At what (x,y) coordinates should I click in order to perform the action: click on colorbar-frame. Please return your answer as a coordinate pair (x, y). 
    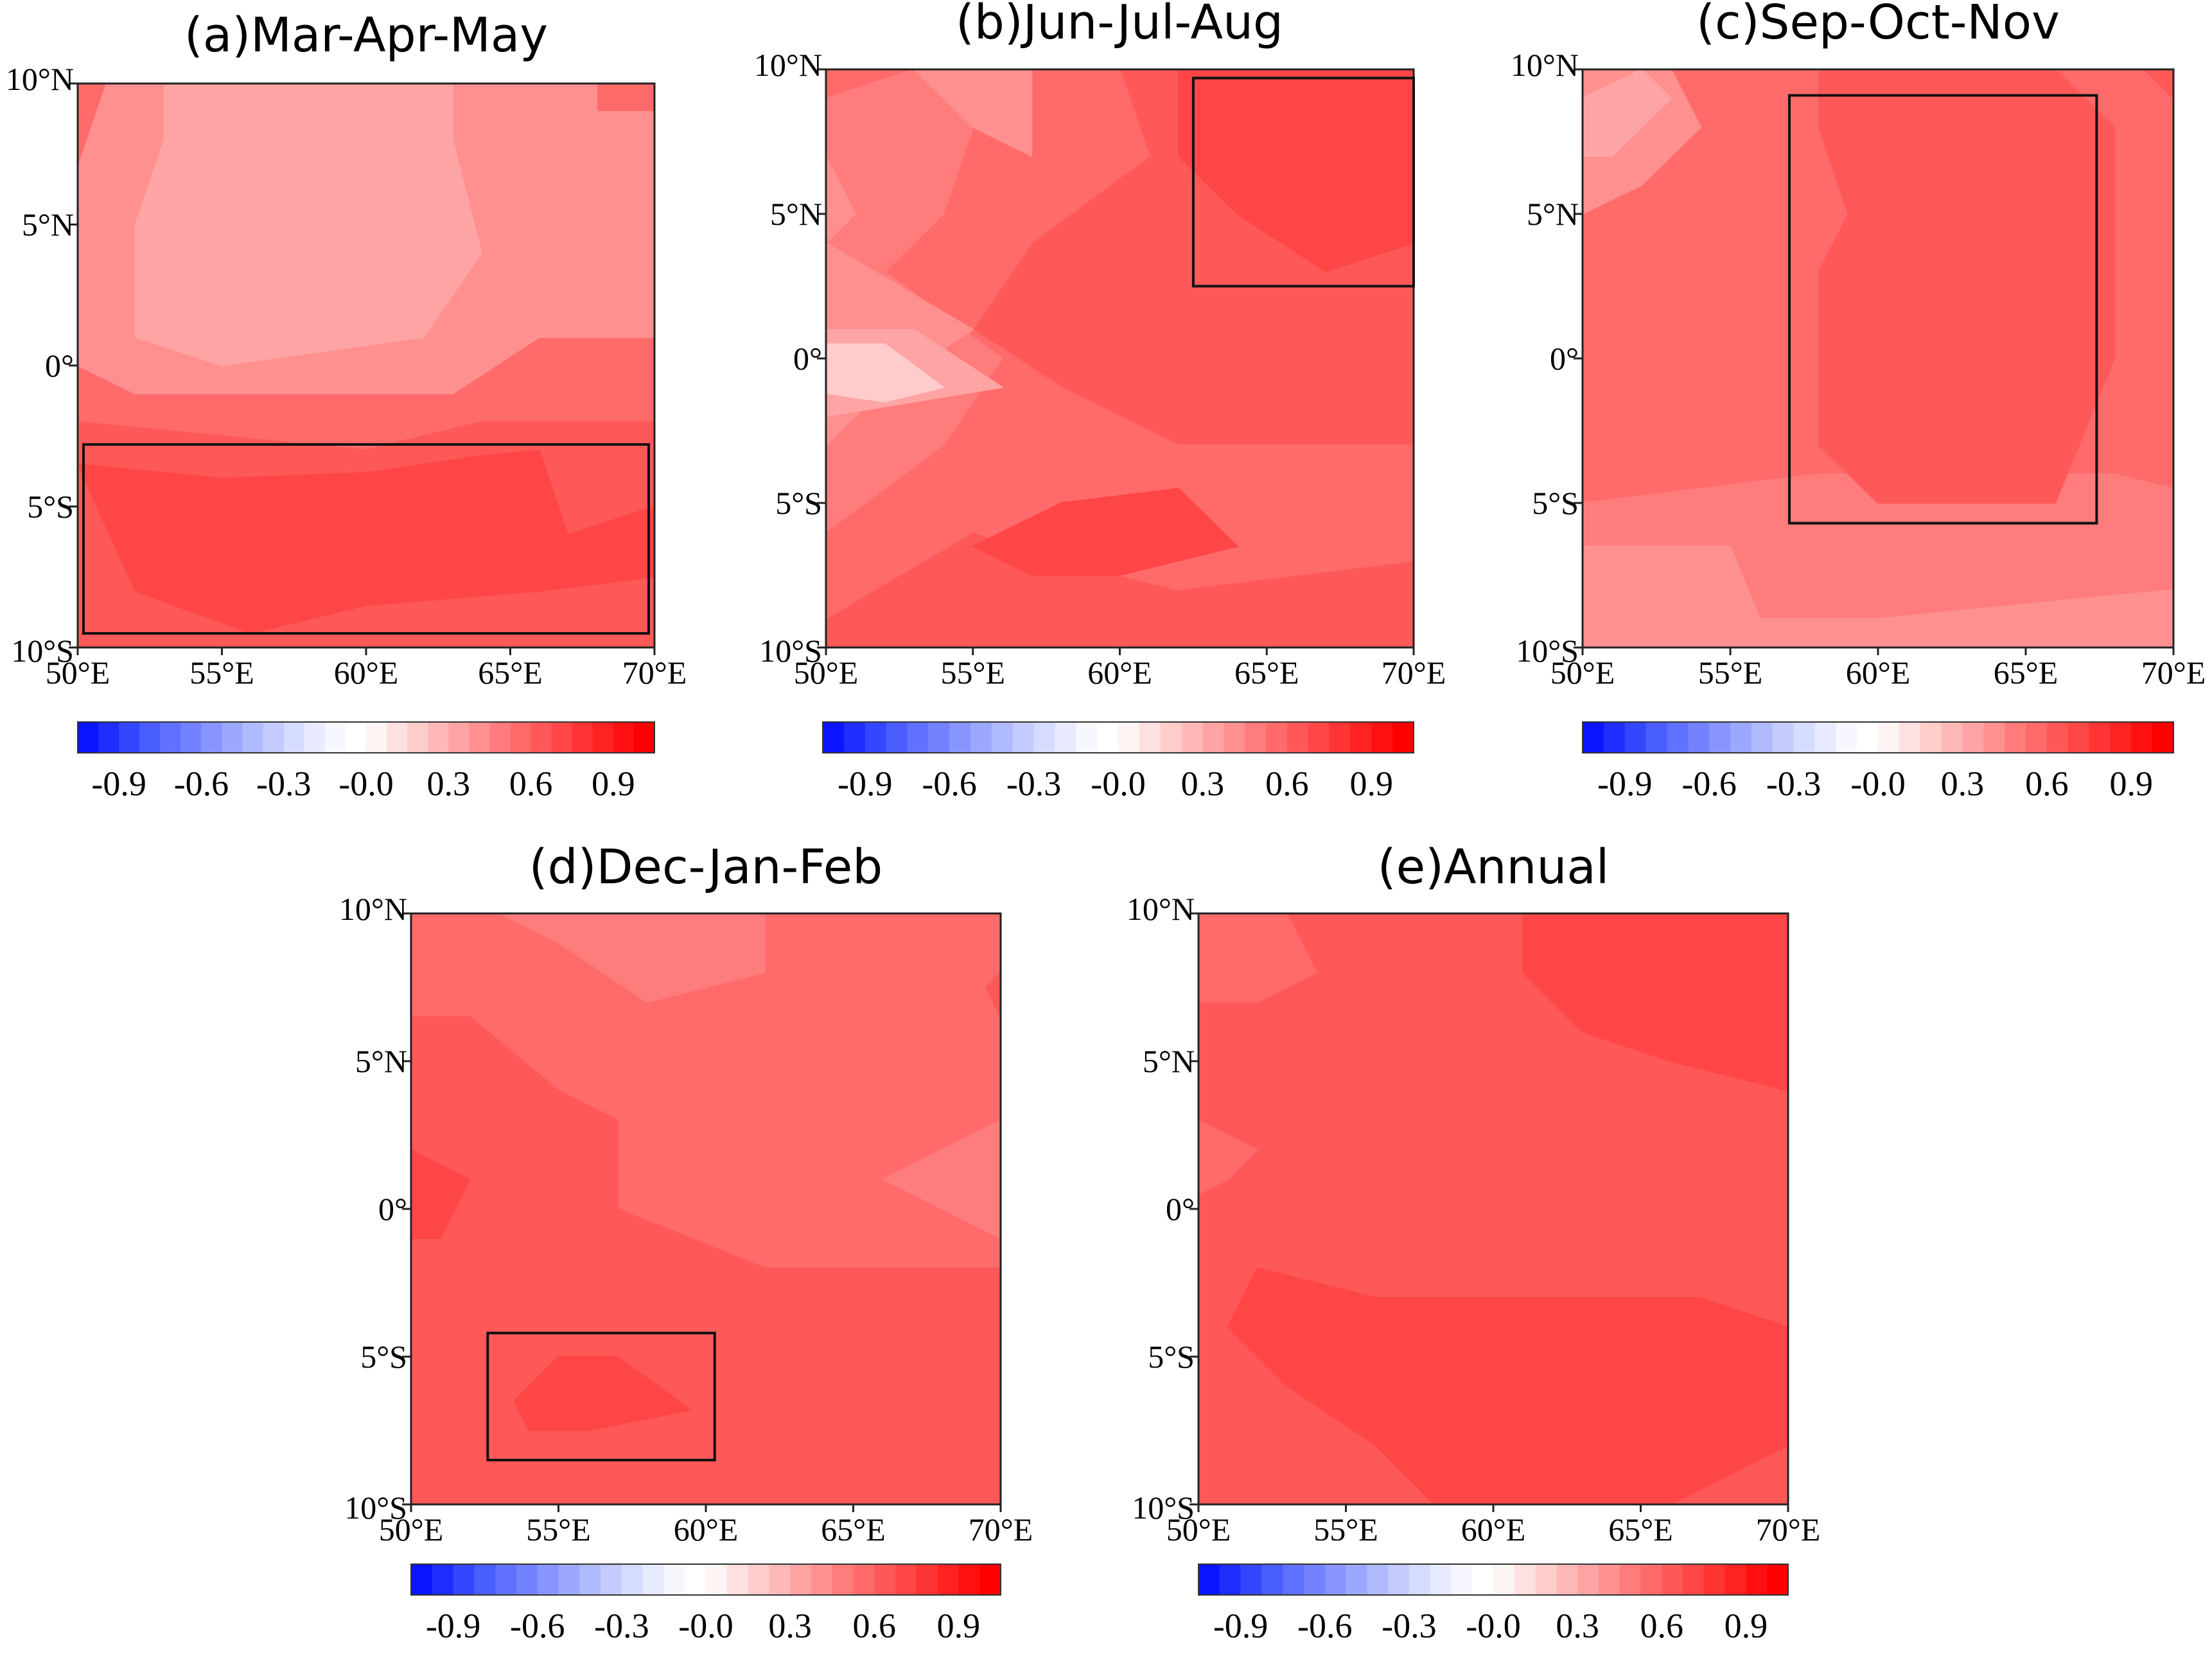
    Looking at the image, I should click on (1878, 737).